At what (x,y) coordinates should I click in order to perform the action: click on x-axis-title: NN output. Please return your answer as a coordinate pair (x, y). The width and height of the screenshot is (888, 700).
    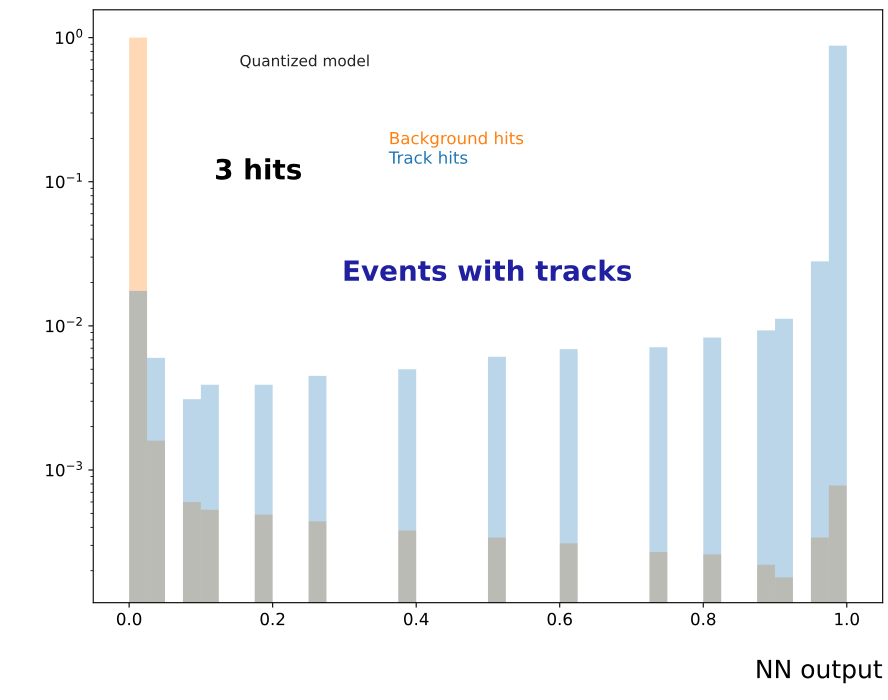
    Looking at the image, I should click on (819, 672).